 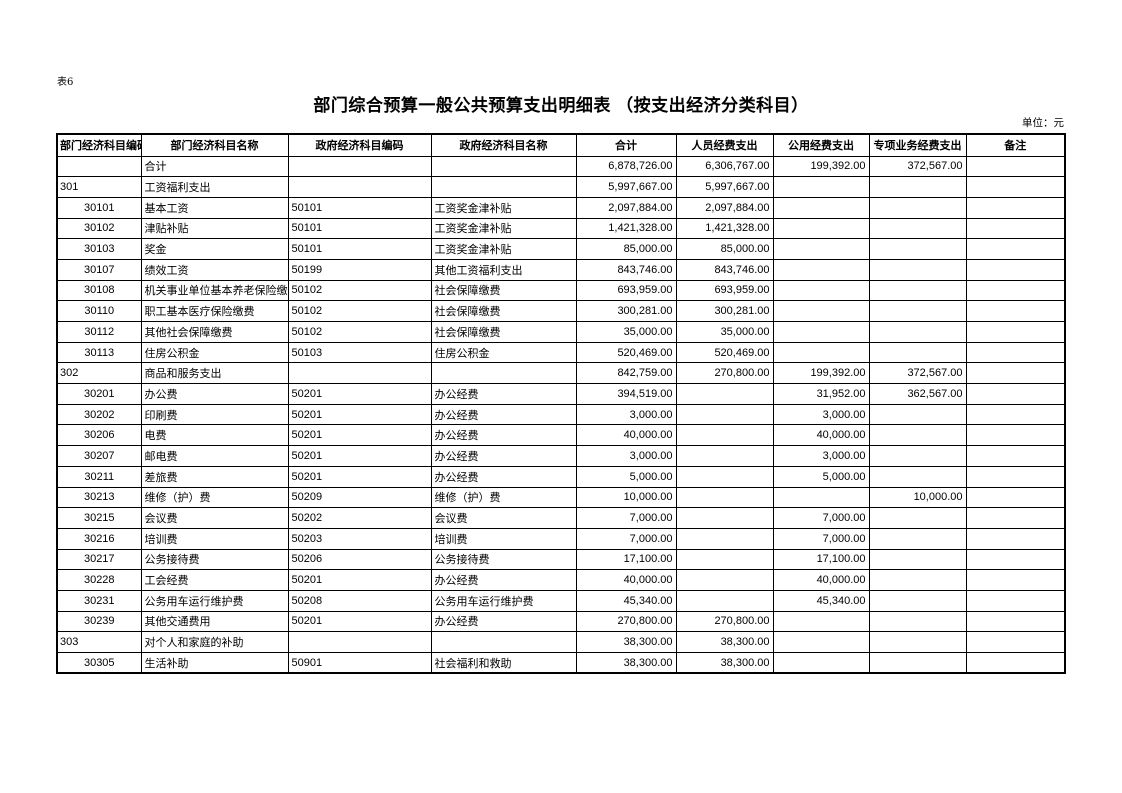 I want to click on total-cell: 1,421,328.00, so click(x=626, y=228).